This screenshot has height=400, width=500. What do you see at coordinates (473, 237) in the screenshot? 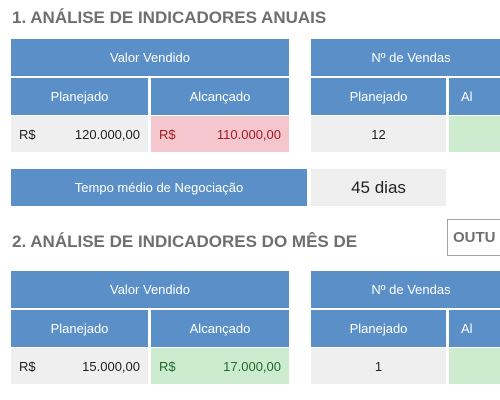
I see `month-selector: OUTU` at bounding box center [473, 237].